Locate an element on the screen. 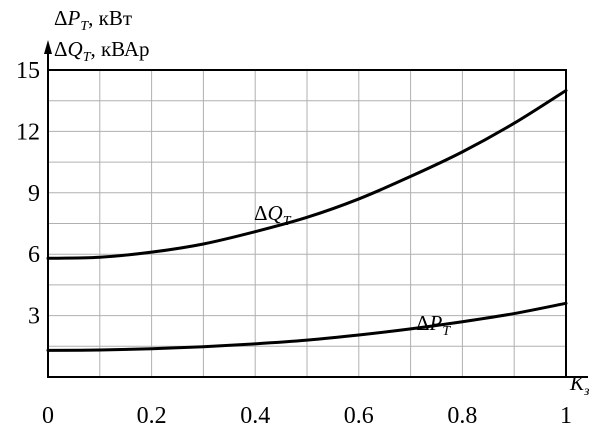 Image resolution: width=592 pixels, height=432 pixels. x-tick-label: 0.2 is located at coordinates (152, 416).